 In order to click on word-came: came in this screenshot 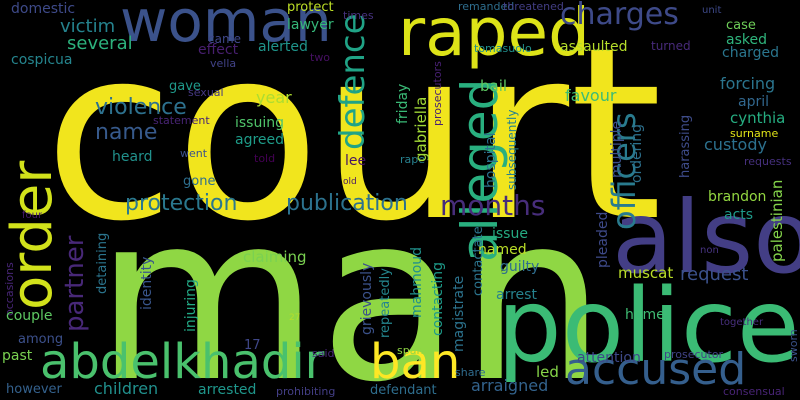, I will do `click(225, 39)`.